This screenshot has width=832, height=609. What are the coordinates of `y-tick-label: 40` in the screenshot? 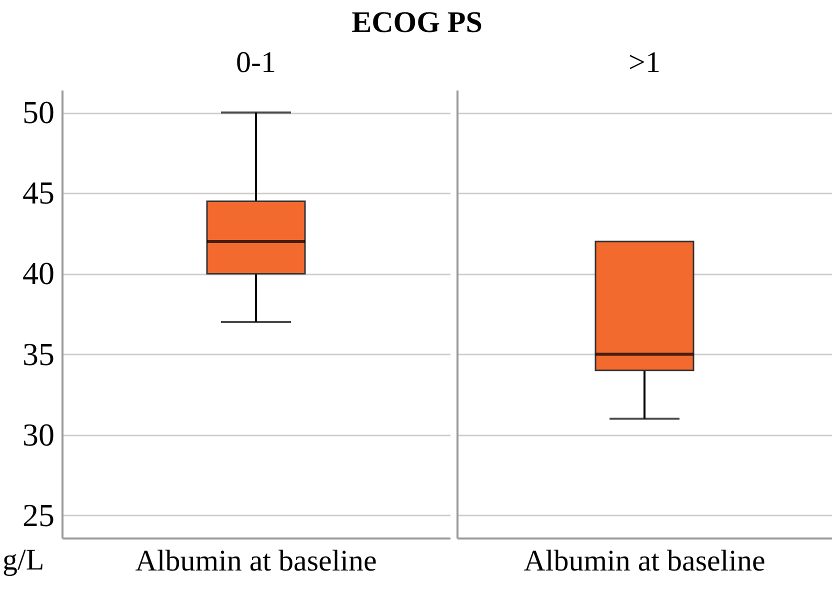 It's located at (38, 273).